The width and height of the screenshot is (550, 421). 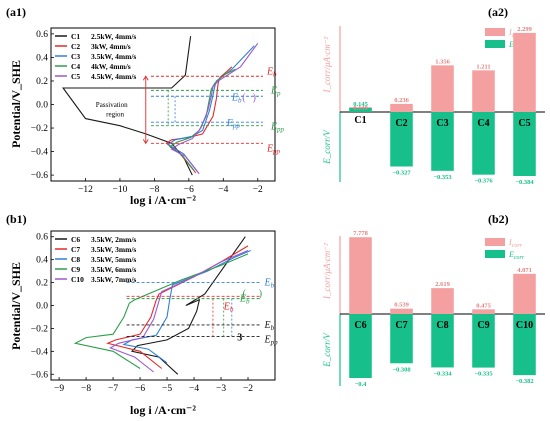 What do you see at coordinates (524, 29) in the screenshot?
I see `icorr-value-label: 2.299` at bounding box center [524, 29].